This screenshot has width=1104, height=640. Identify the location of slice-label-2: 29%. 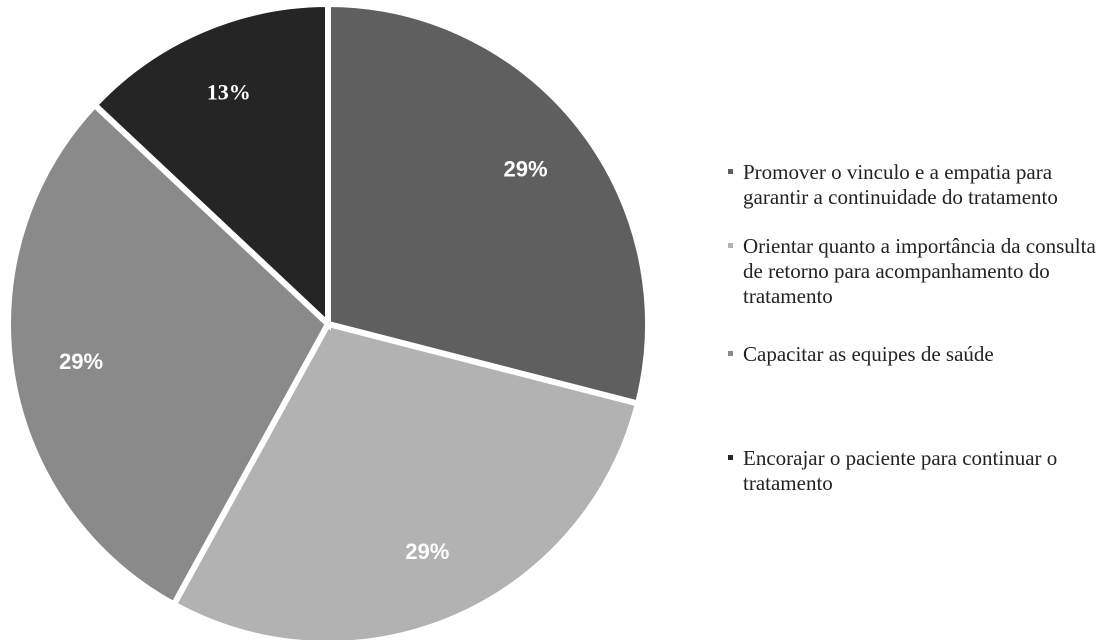
(427, 551).